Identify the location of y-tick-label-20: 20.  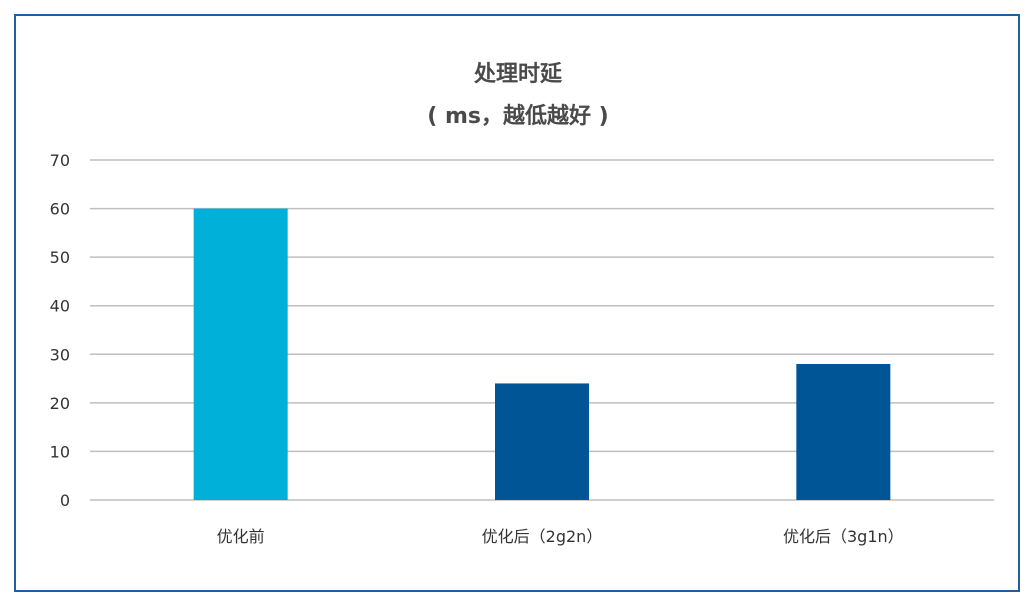
(60, 403).